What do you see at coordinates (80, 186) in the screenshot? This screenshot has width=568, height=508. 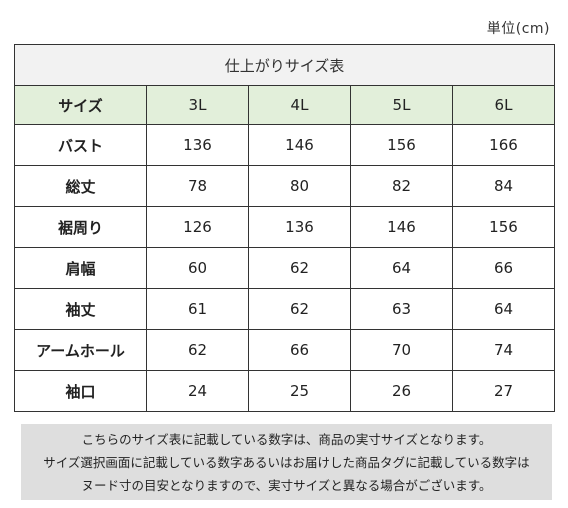 I see `row-label: 総丈` at bounding box center [80, 186].